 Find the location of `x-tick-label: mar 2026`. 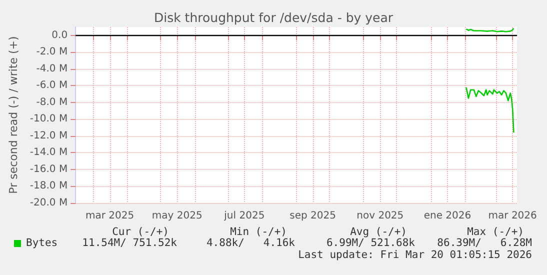

x-tick-label: mar 2026 is located at coordinates (512, 216).